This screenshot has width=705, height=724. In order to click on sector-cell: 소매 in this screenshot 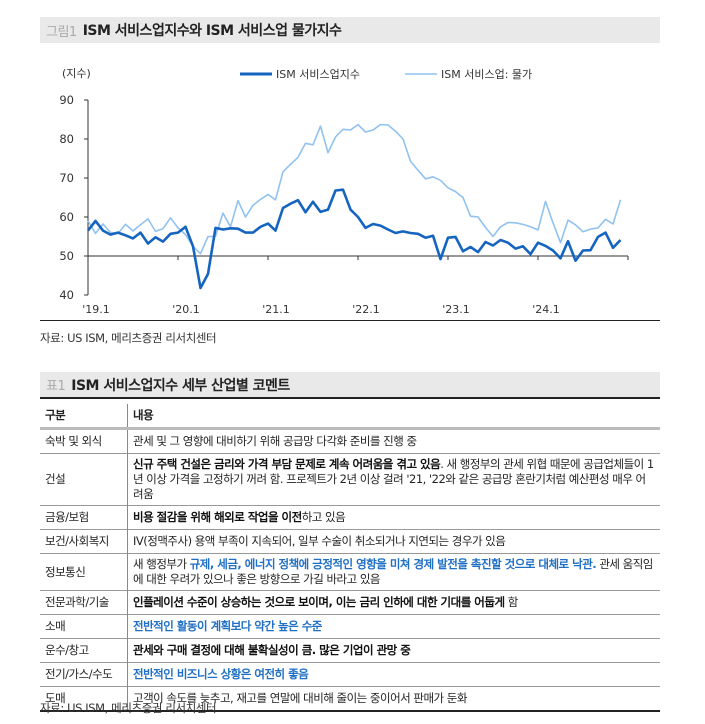, I will do `click(84, 626)`.